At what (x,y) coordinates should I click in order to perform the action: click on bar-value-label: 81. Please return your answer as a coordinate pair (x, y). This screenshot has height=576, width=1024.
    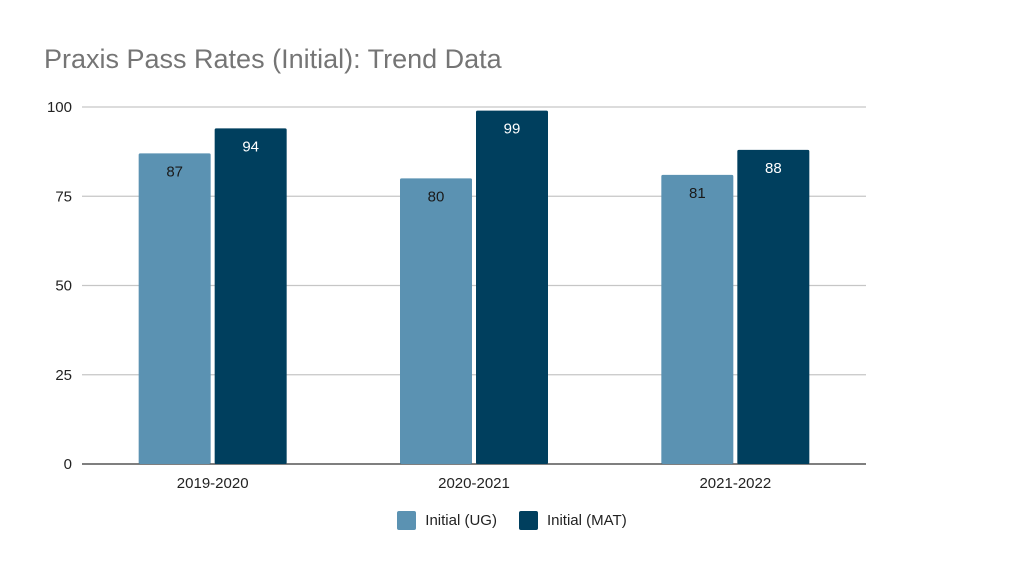
    Looking at the image, I should click on (697, 193).